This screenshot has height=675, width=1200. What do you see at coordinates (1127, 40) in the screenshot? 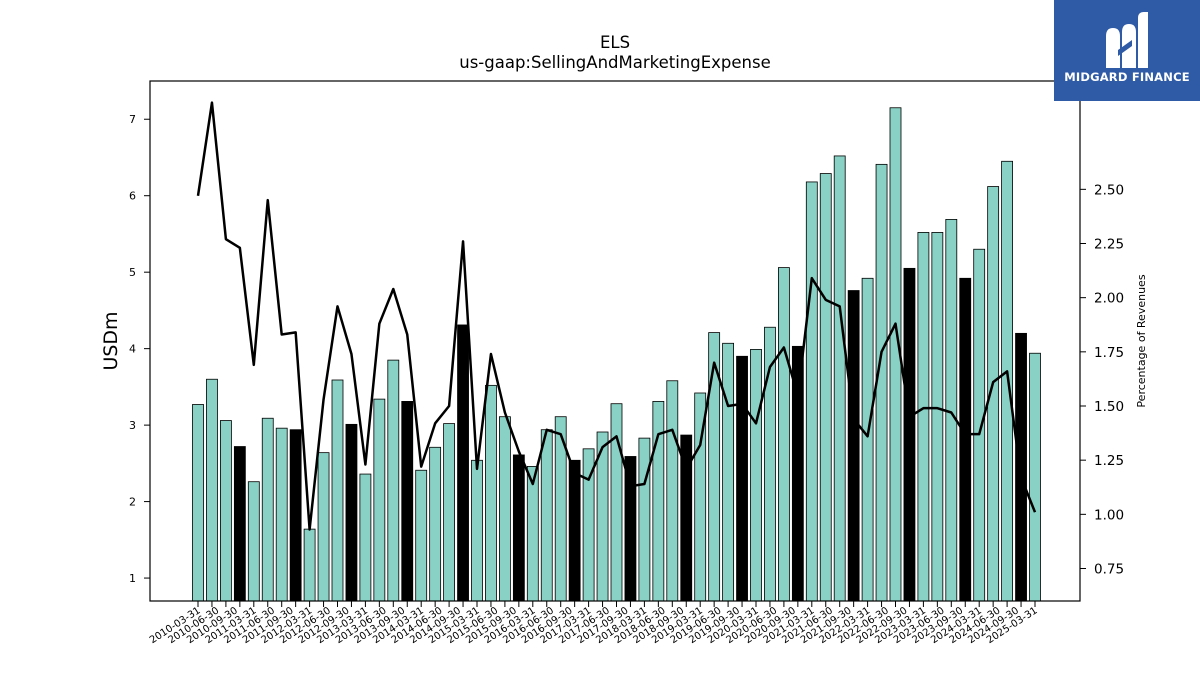
I see `logo-mark-icon` at bounding box center [1127, 40].